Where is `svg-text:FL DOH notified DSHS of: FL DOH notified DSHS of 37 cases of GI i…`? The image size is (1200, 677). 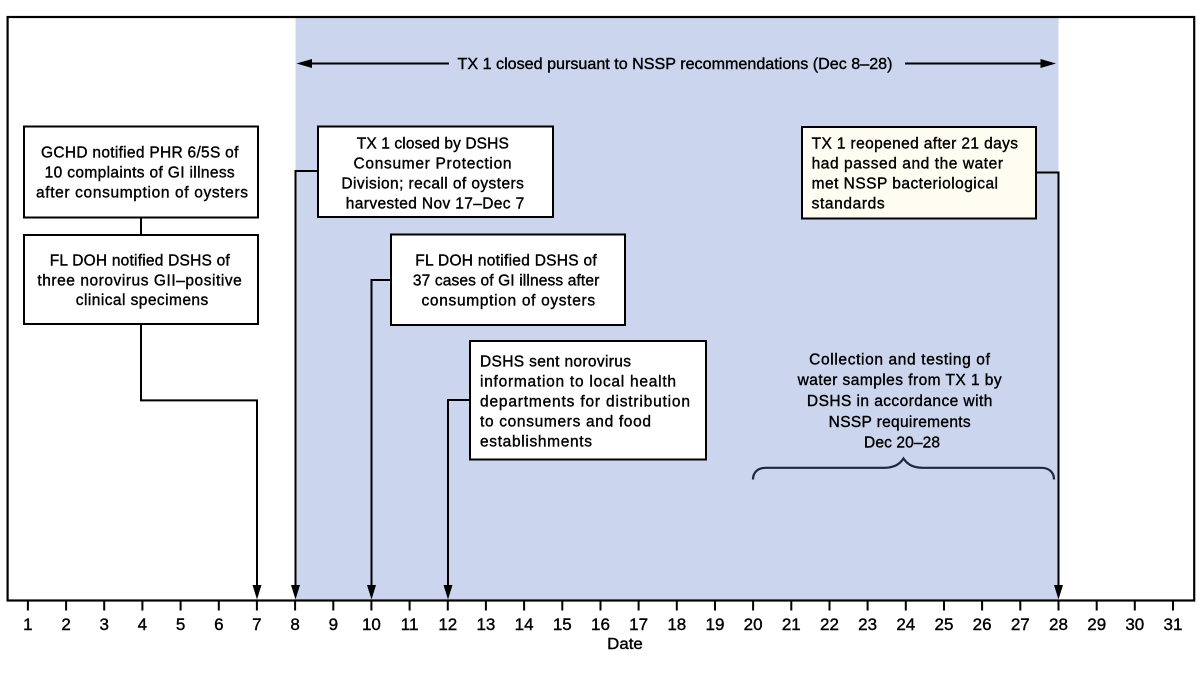 svg-text:FL DOH notified DSHS of: FL DOH notified DSHS of 37 cases of GI i… is located at coordinates (508, 281).